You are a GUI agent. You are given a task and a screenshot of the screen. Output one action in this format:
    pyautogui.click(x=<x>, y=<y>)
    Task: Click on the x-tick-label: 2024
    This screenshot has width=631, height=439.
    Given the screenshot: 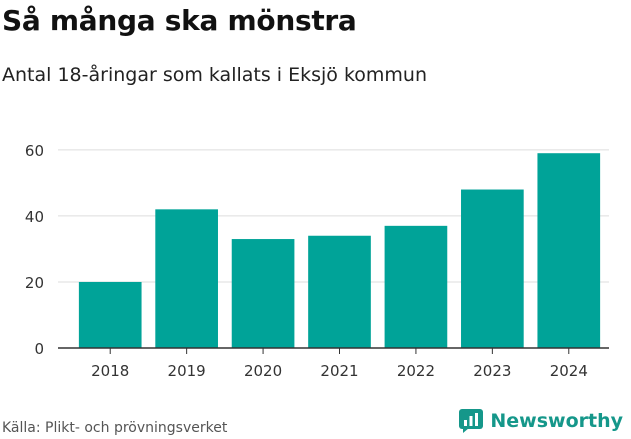 What is the action you would take?
    pyautogui.click(x=569, y=371)
    